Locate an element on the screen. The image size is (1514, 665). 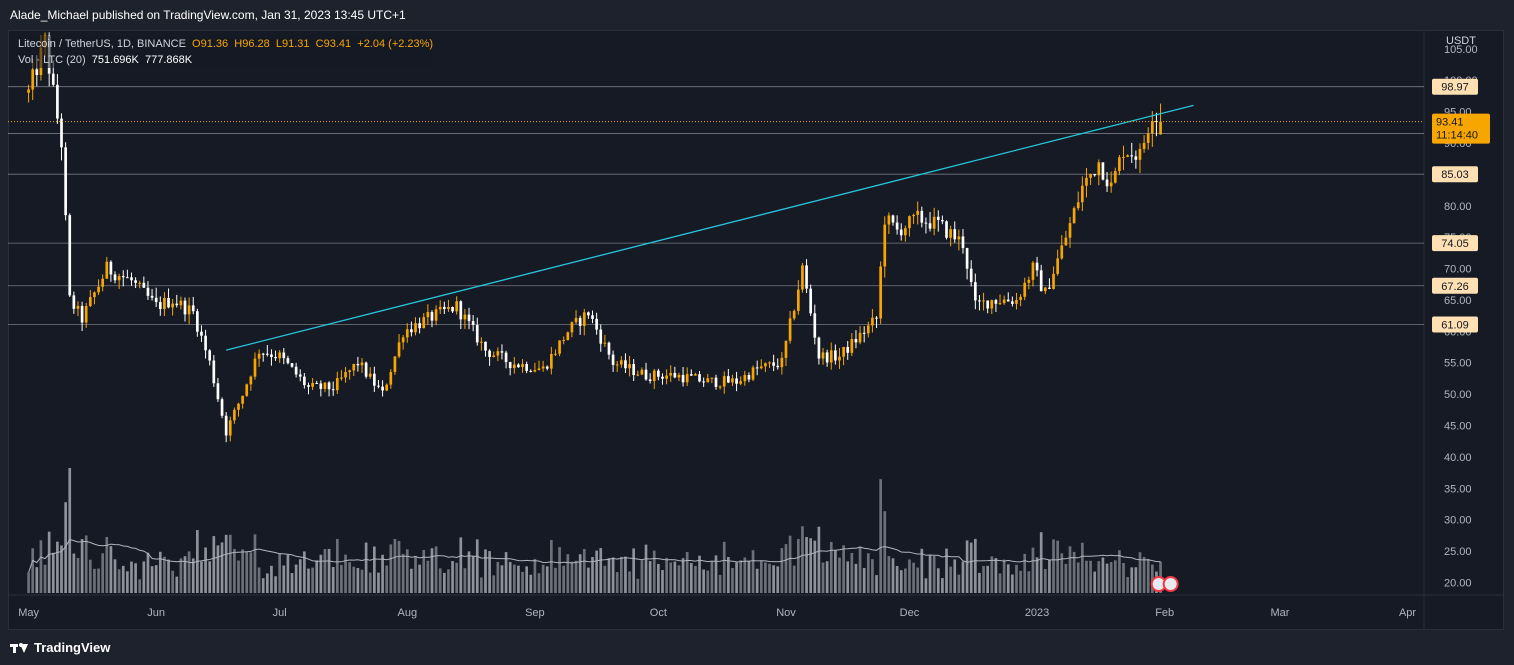
price-unit-label: USDT is located at coordinates (1461, 41).